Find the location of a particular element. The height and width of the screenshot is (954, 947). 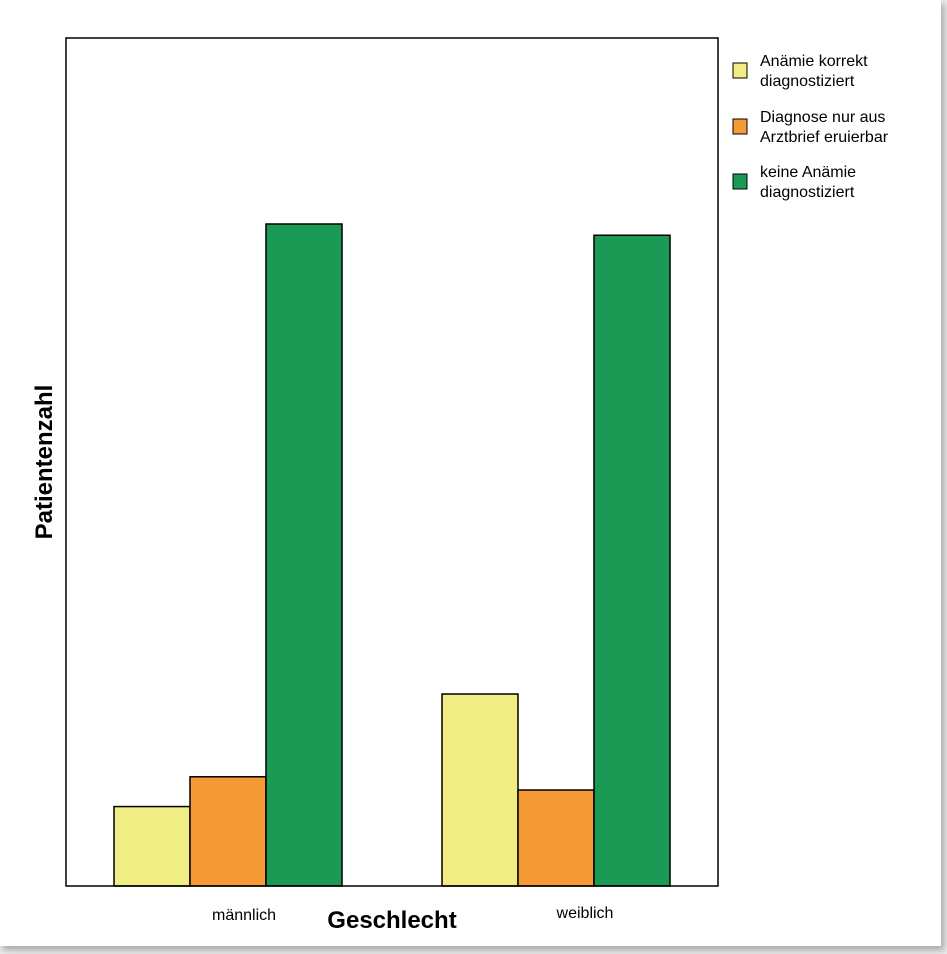

bar-weiblich-keine is located at coordinates (632, 560).